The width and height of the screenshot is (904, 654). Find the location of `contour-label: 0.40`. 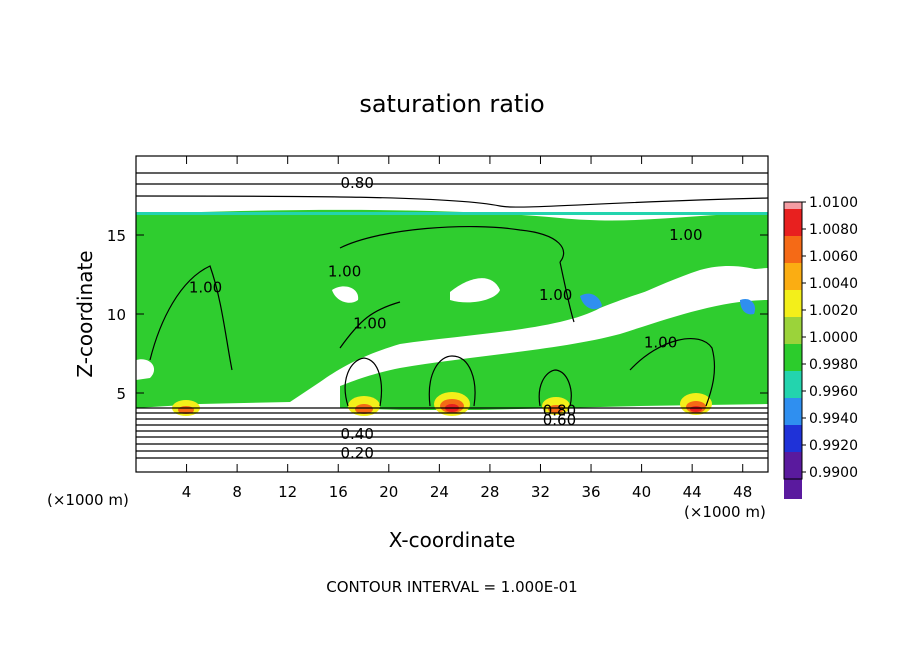

contour-label: 0.40 is located at coordinates (356, 434).